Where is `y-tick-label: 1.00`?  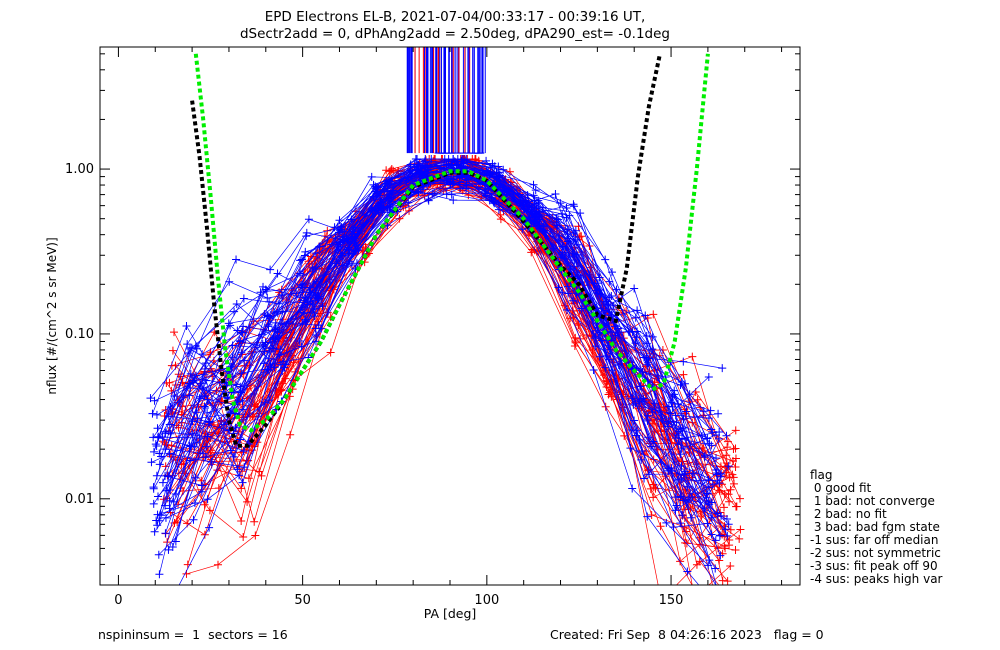
y-tick-label: 1.00 is located at coordinates (79, 169).